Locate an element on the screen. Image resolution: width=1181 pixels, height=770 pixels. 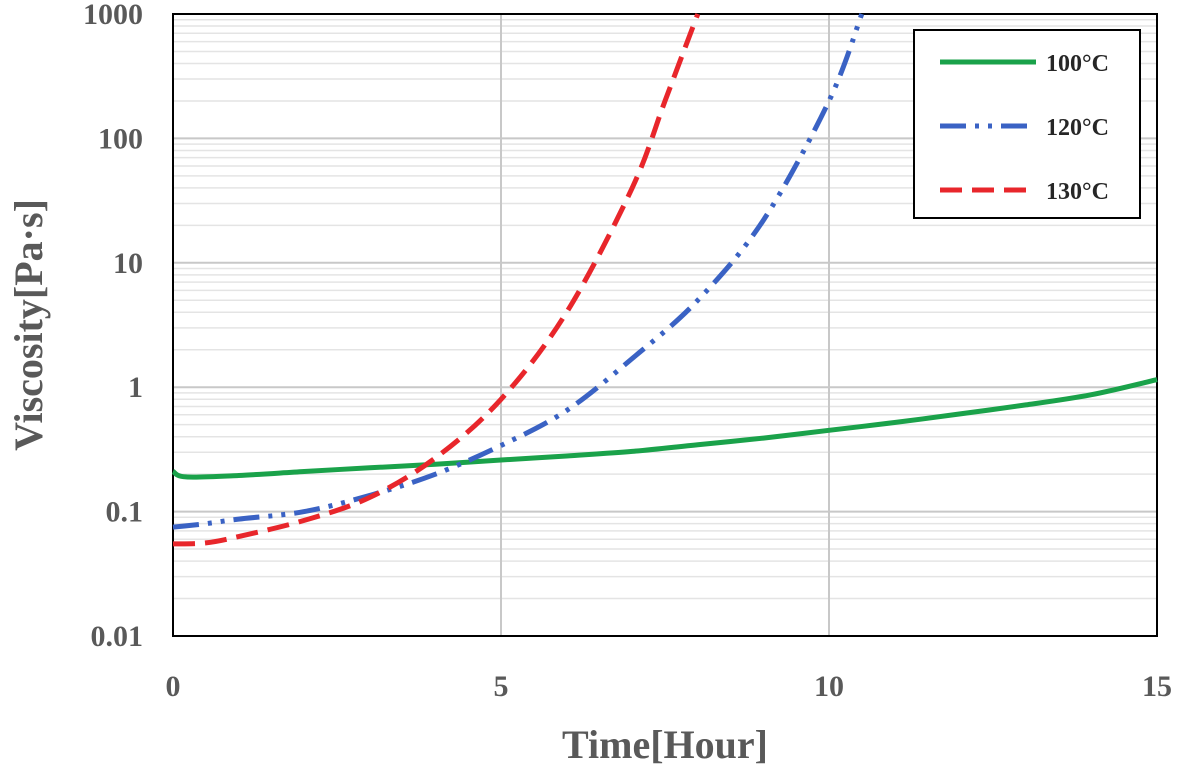
x-tick-label: 5 is located at coordinates (501, 686).